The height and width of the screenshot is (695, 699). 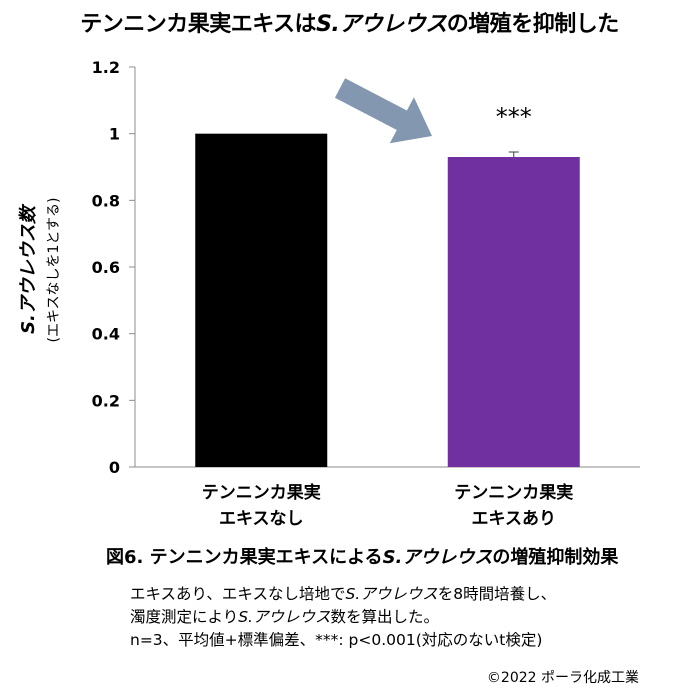 What do you see at coordinates (562, 678) in the screenshot?
I see `copyright: ©2022 ポーラ化成工業` at bounding box center [562, 678].